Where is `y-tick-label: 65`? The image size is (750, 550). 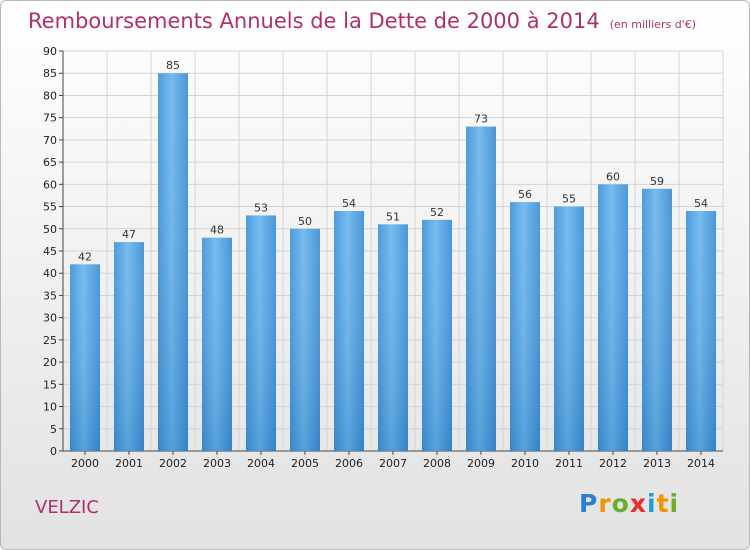
y-tick-label: 65 is located at coordinates (50, 162).